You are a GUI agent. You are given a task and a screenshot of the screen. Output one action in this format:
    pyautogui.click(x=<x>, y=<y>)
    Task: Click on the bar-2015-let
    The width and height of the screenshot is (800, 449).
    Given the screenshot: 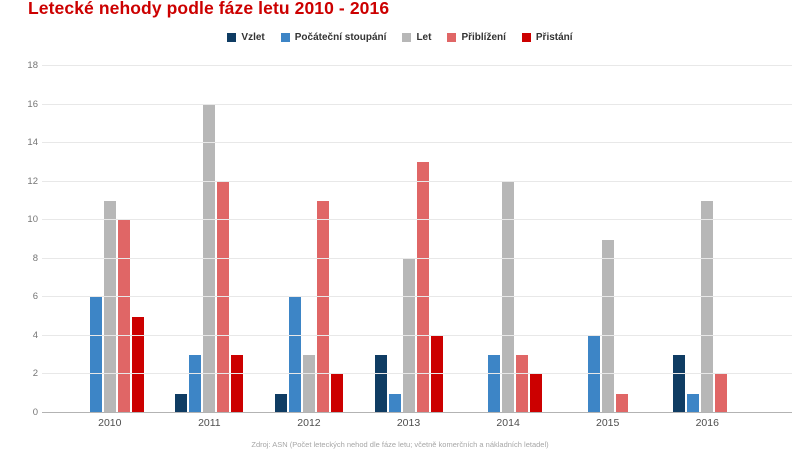 What is the action you would take?
    pyautogui.click(x=607, y=326)
    